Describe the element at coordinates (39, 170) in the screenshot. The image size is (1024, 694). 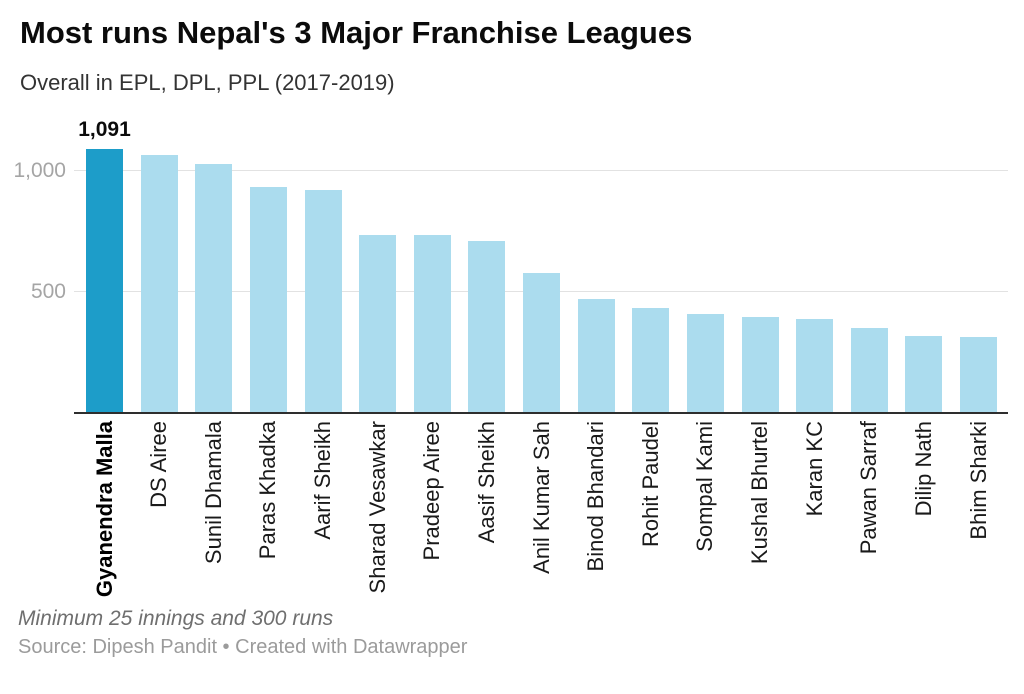
I see `y-tick-label-1000: 1,000` at that location.